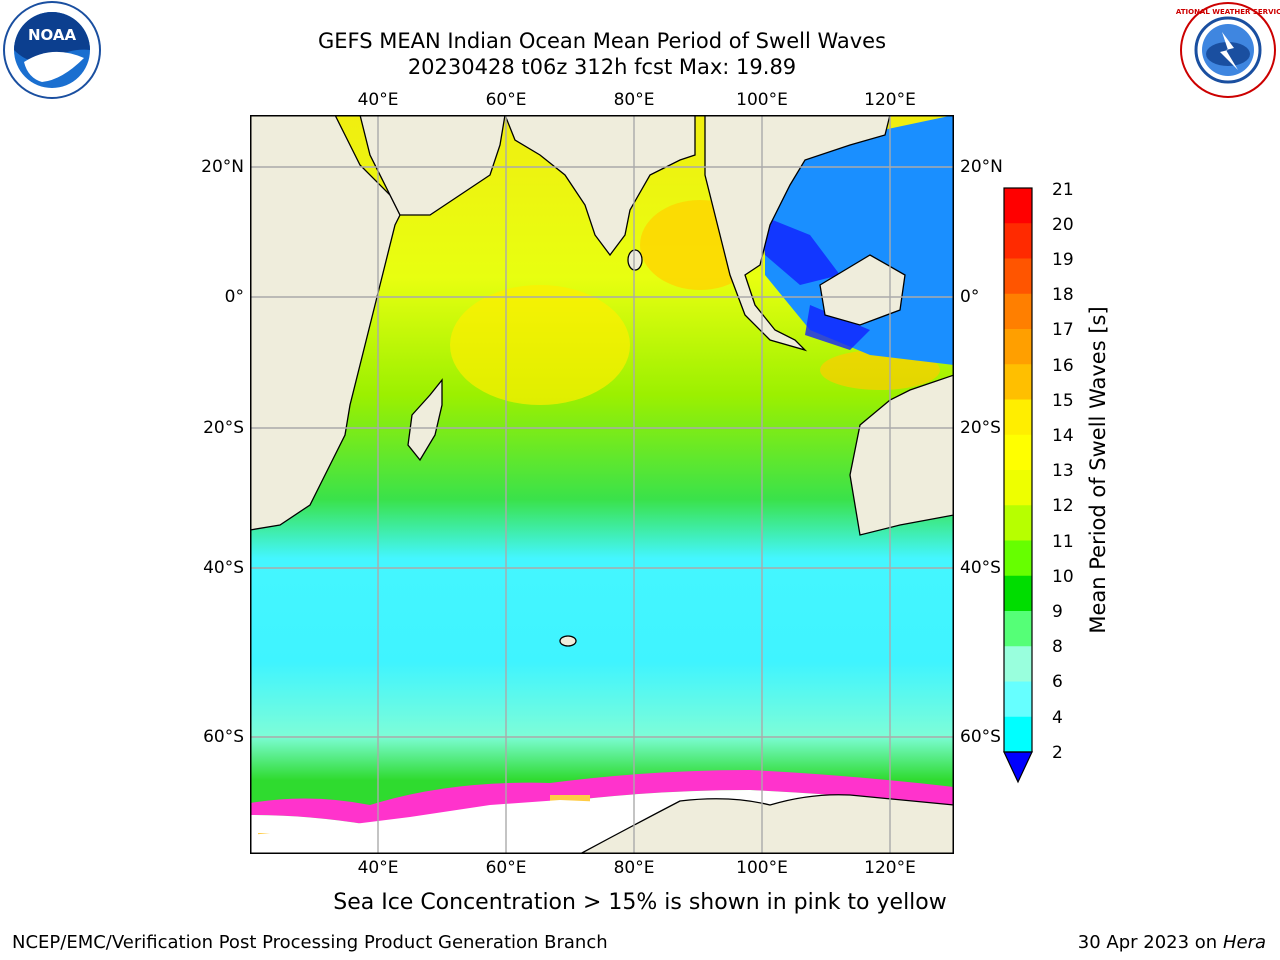  What do you see at coordinates (1057, 647) in the screenshot?
I see `colorbar-tick: 8` at bounding box center [1057, 647].